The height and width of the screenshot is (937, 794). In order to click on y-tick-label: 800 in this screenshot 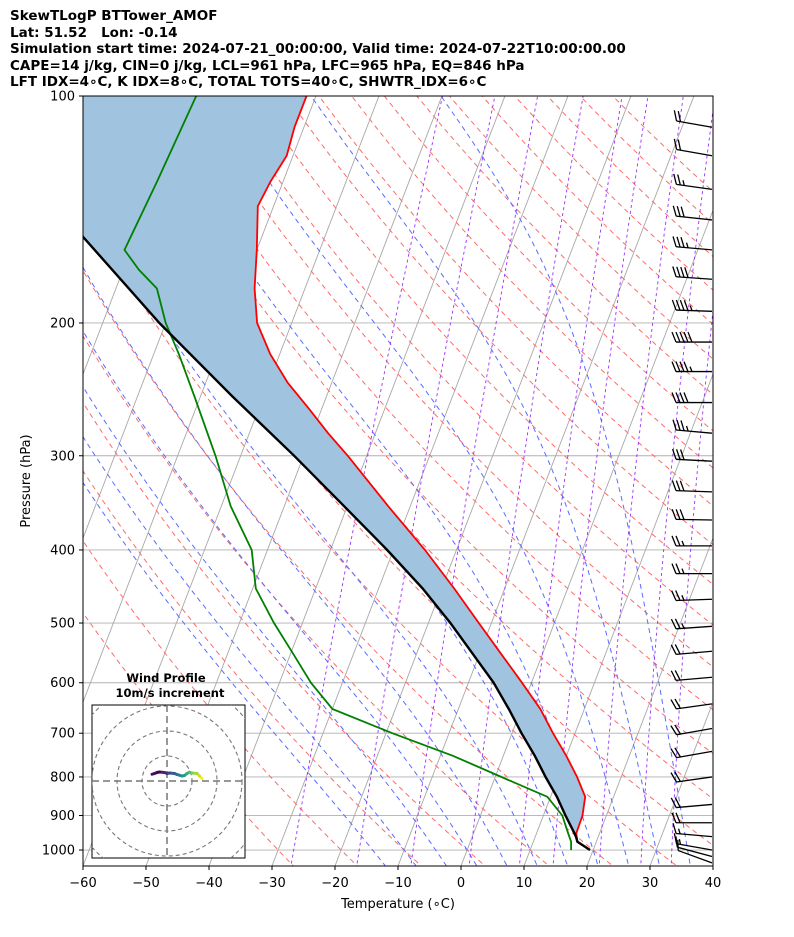, I will do `click(62, 777)`.